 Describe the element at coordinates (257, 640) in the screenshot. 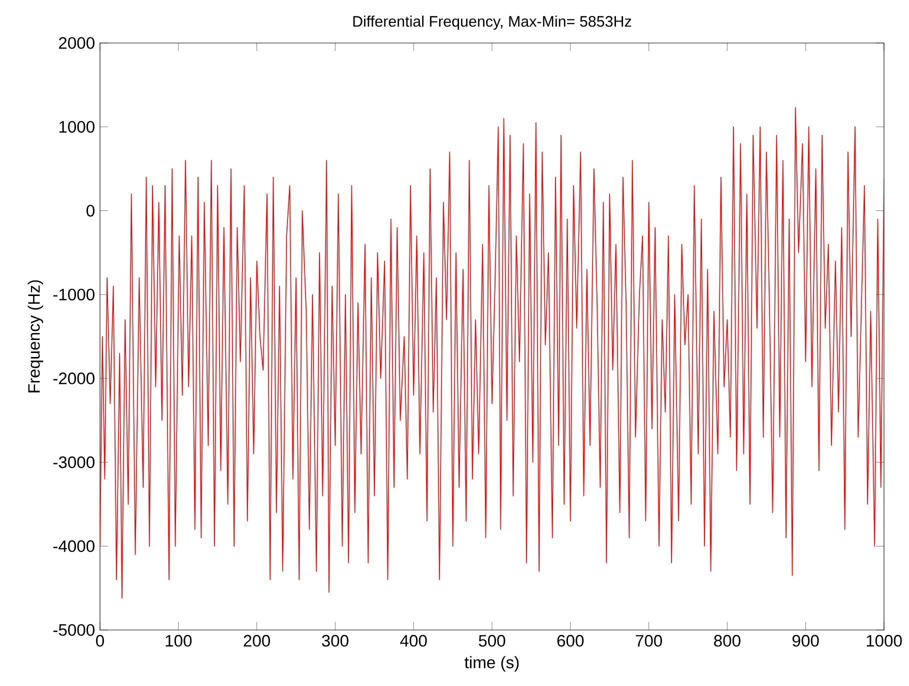

I see `x-tick-label: 200` at that location.